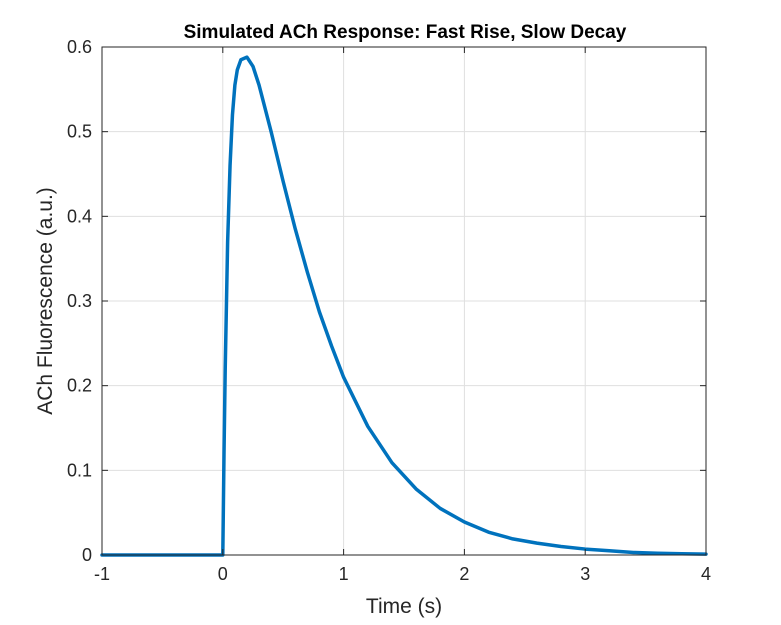 The height and width of the screenshot is (625, 781). I want to click on x-tick-label: -1, so click(102, 574).